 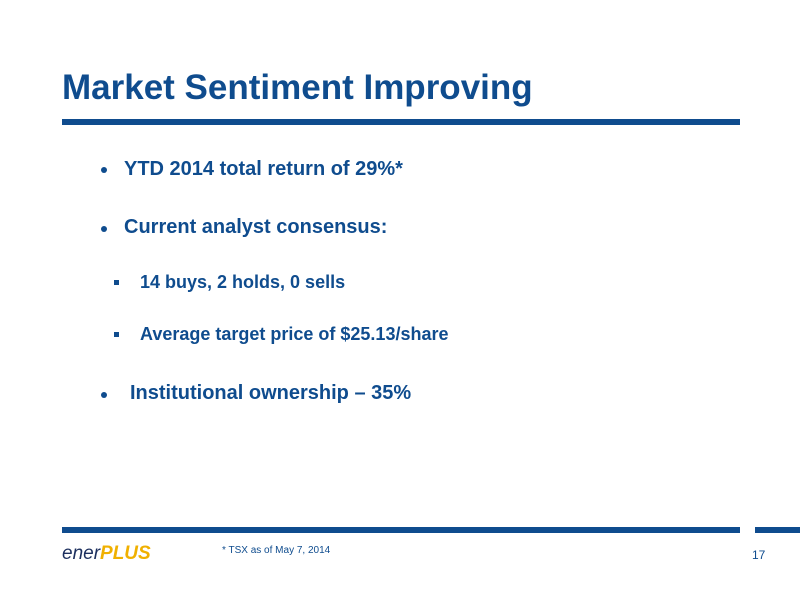 What do you see at coordinates (297, 87) in the screenshot?
I see `slide-title: Market Sentiment Improving` at bounding box center [297, 87].